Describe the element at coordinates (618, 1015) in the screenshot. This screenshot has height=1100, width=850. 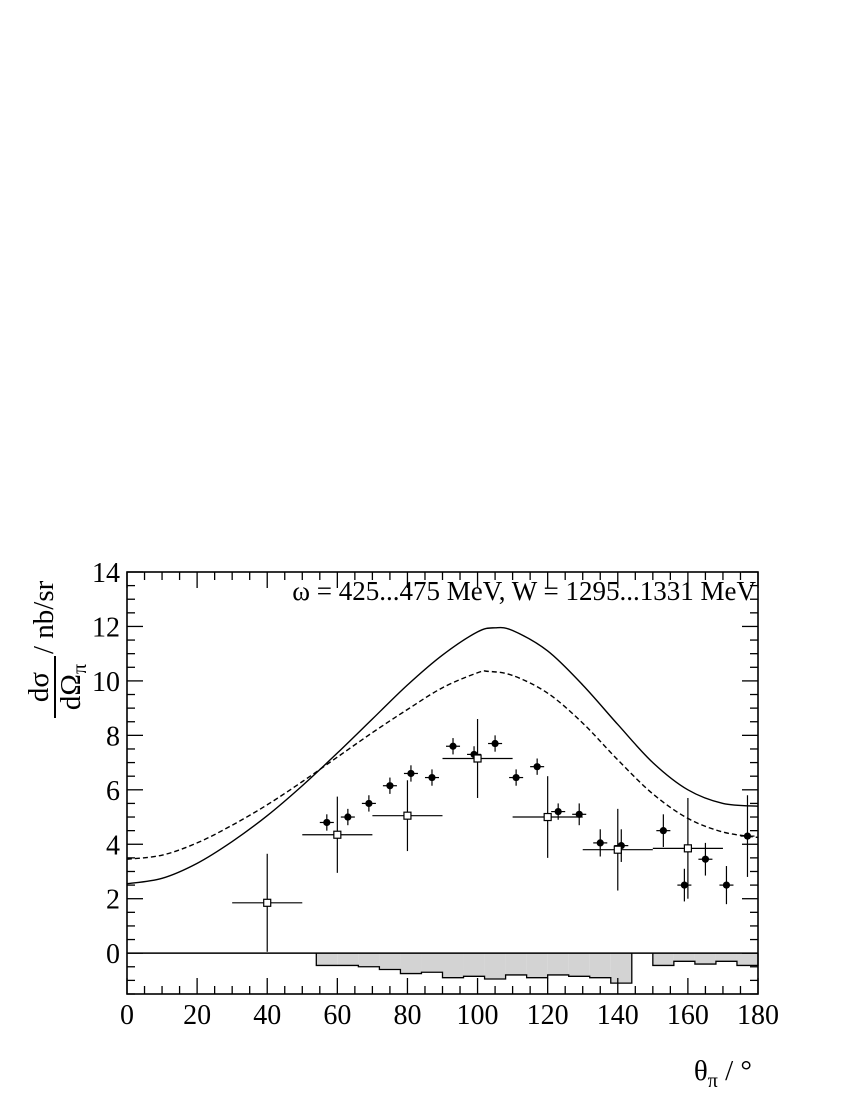
I see `x-tick-label: 140` at that location.